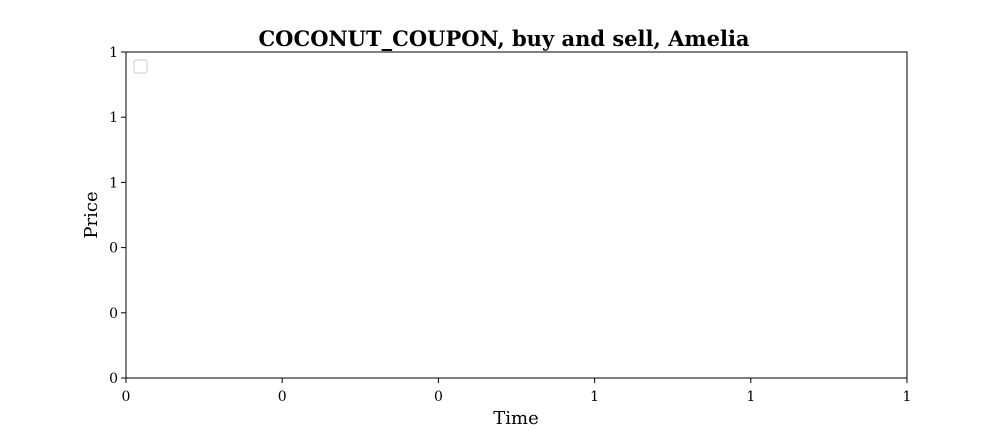 The width and height of the screenshot is (1008, 432). What do you see at coordinates (503, 38) in the screenshot?
I see `chart-title: COCONUT_COUPON, buy and sell, Amelia` at bounding box center [503, 38].